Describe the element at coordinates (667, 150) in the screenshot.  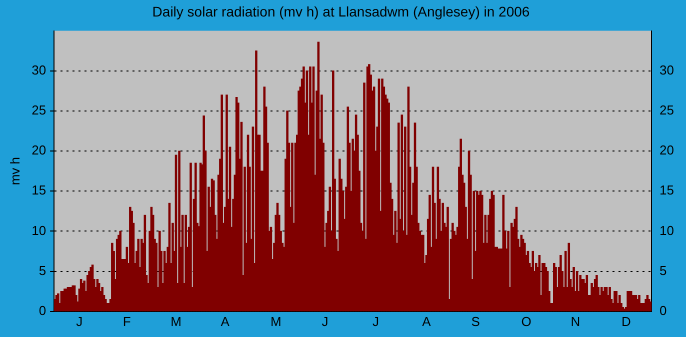
I see `y2-tick-label: 20` at that location.